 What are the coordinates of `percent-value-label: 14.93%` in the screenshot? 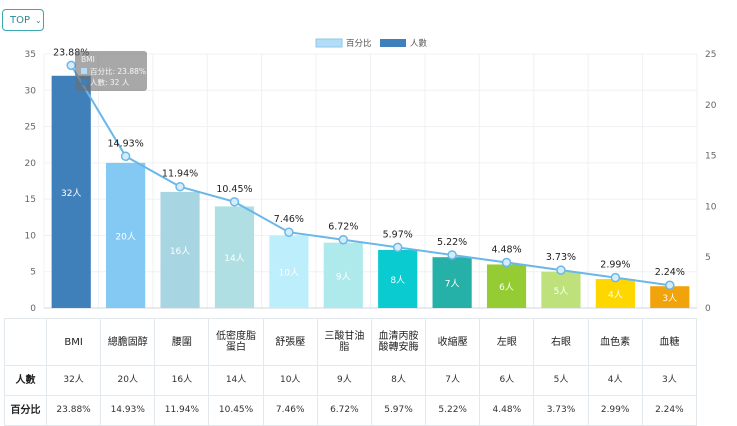 It's located at (126, 143).